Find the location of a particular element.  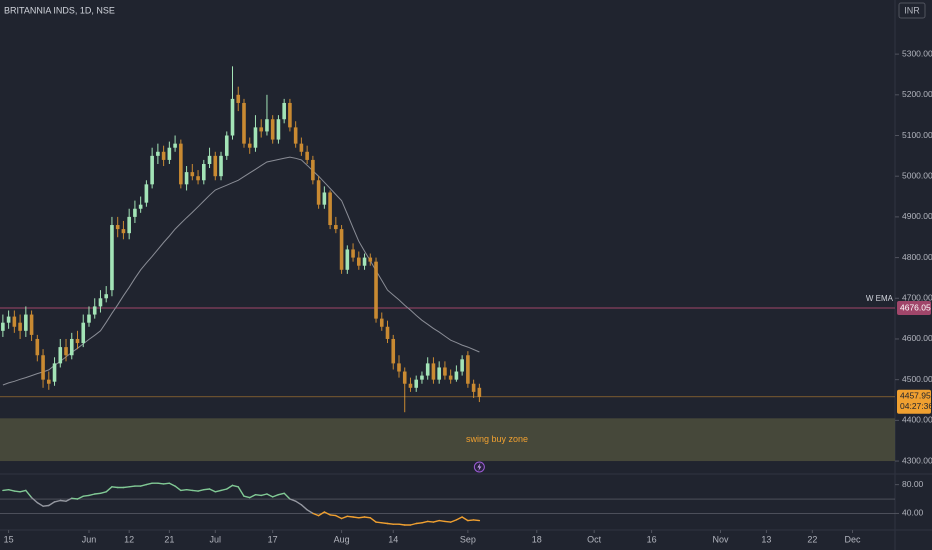

y-tick-label: 4400.00 is located at coordinates (917, 420).